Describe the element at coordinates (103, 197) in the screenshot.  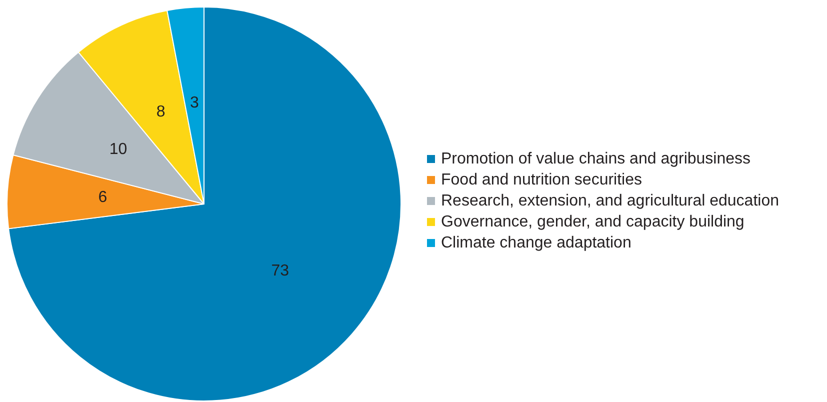
I see `data-label: 6` at that location.